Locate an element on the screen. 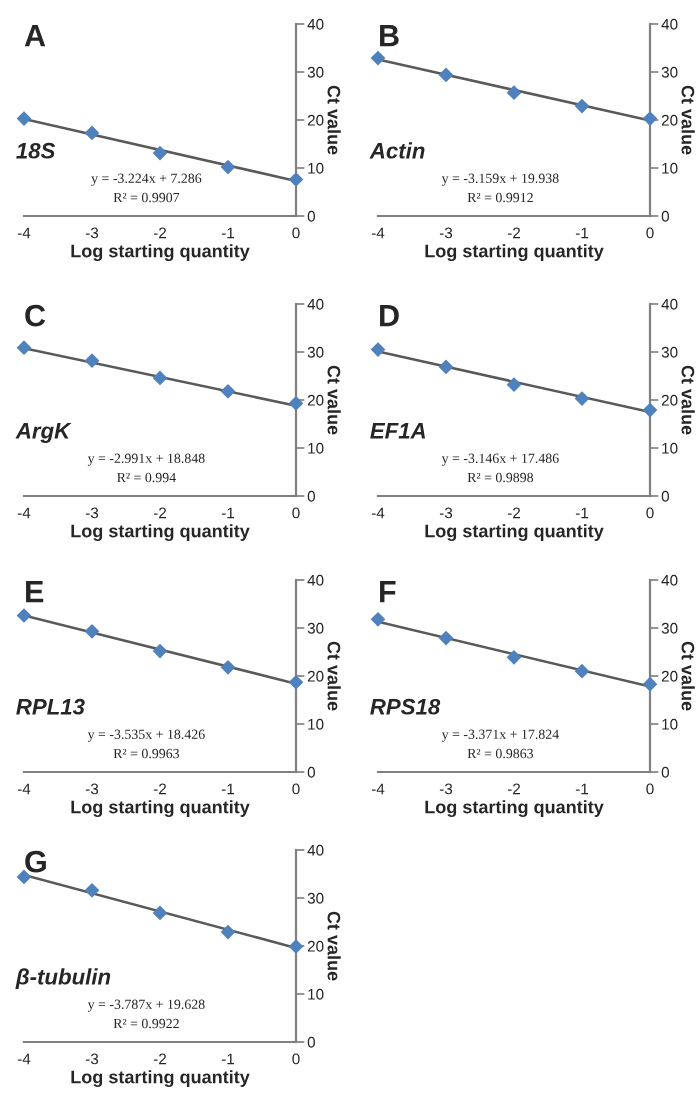 This screenshot has width=700, height=1100. text: RPL13 is located at coordinates (50, 706).